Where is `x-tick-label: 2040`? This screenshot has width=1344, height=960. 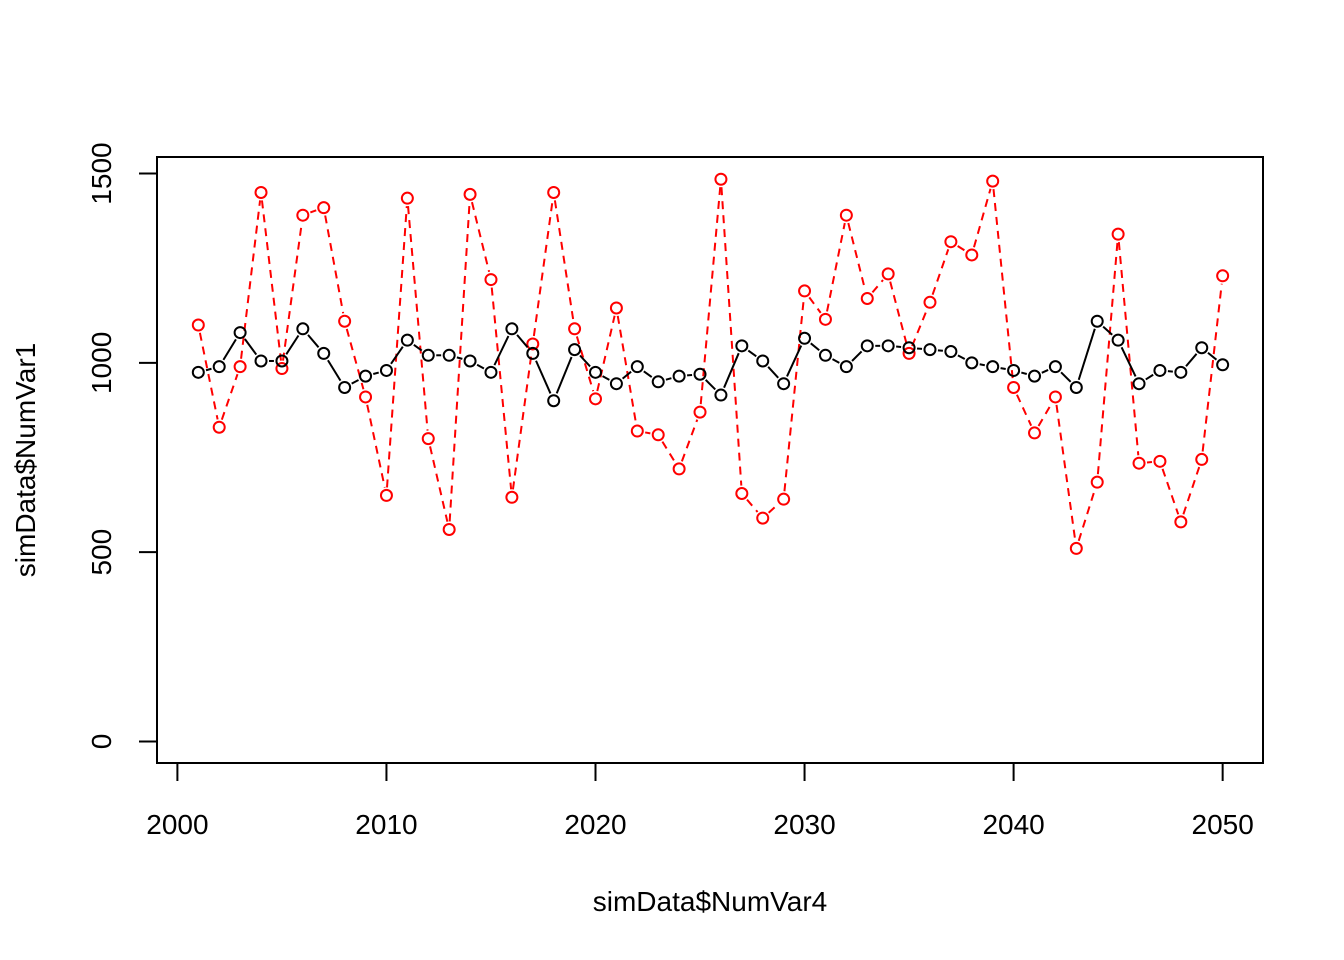
x-tick-label: 2040 is located at coordinates (1013, 824).